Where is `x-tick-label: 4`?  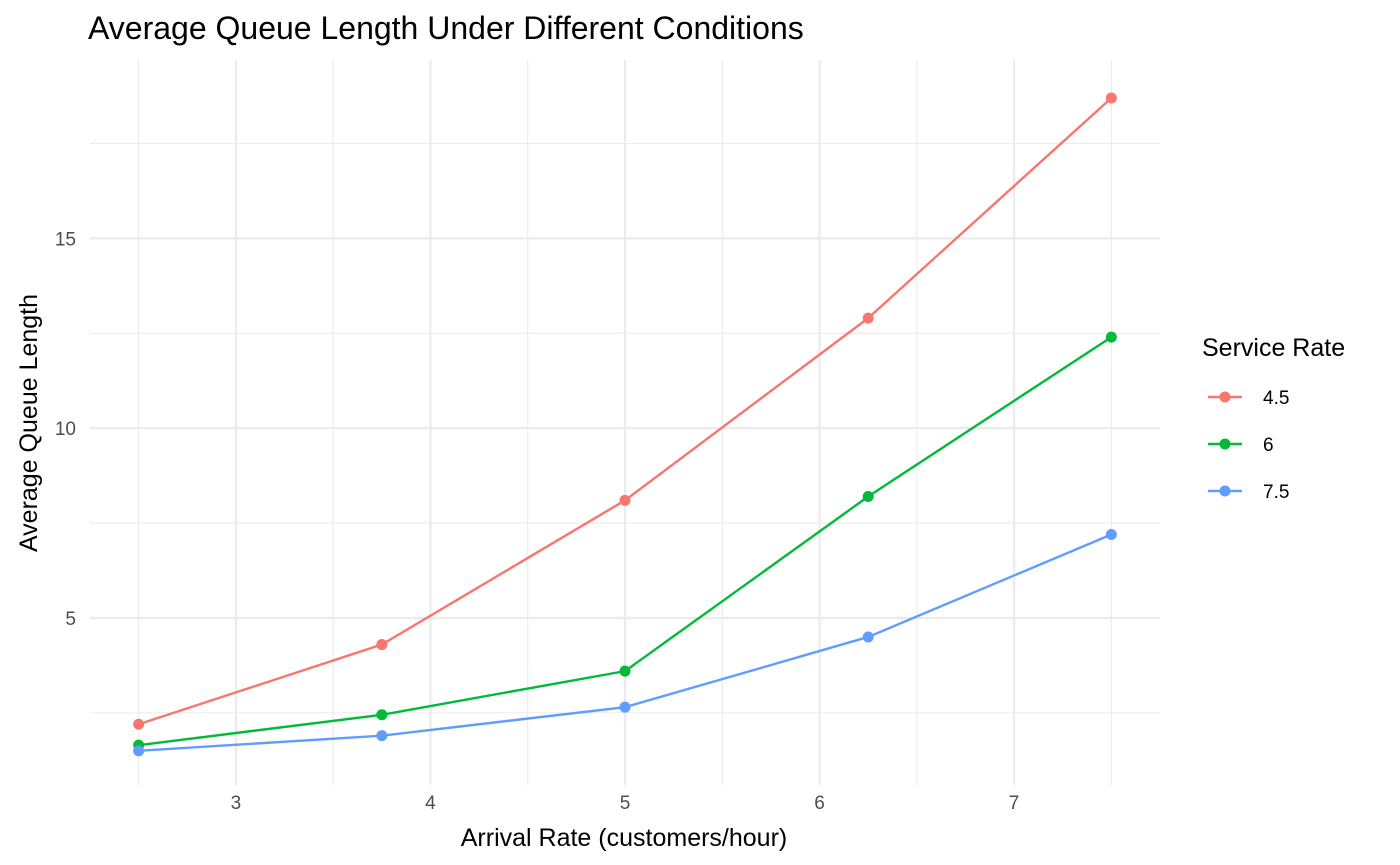
x-tick-label: 4 is located at coordinates (430, 803).